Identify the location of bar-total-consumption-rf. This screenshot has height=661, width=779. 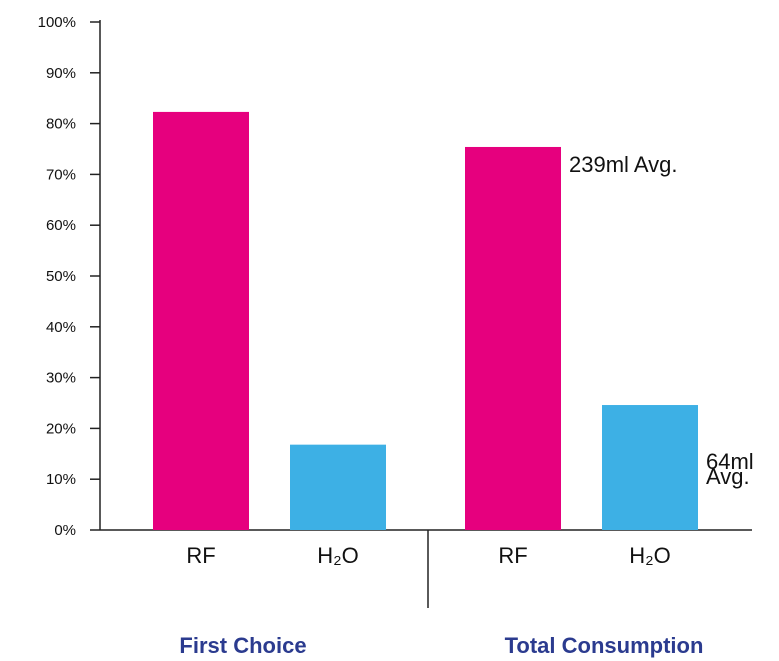
(513, 338).